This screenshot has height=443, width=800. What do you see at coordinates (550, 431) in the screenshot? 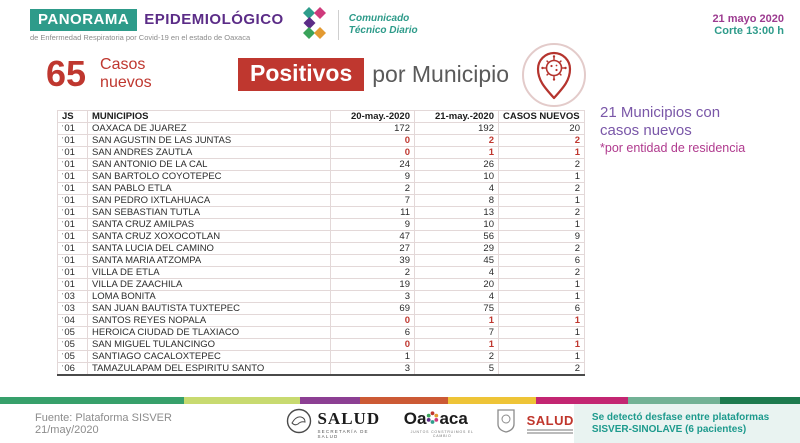
I see `salud-oaxaca-sublines` at bounding box center [550, 431].